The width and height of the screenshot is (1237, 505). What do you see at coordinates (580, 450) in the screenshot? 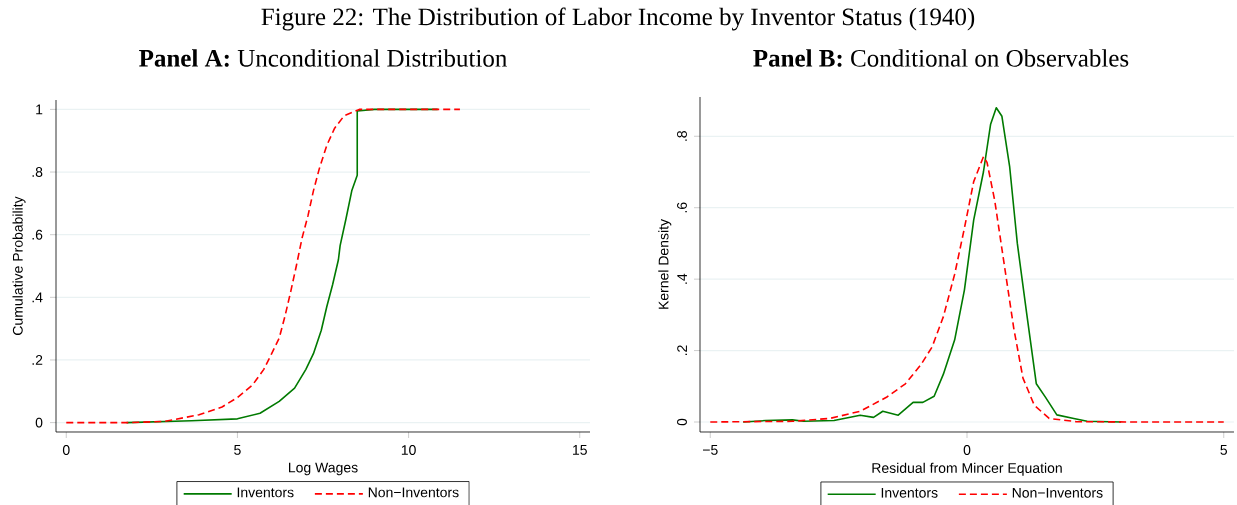
I see `x-tick-label: 15` at bounding box center [580, 450].